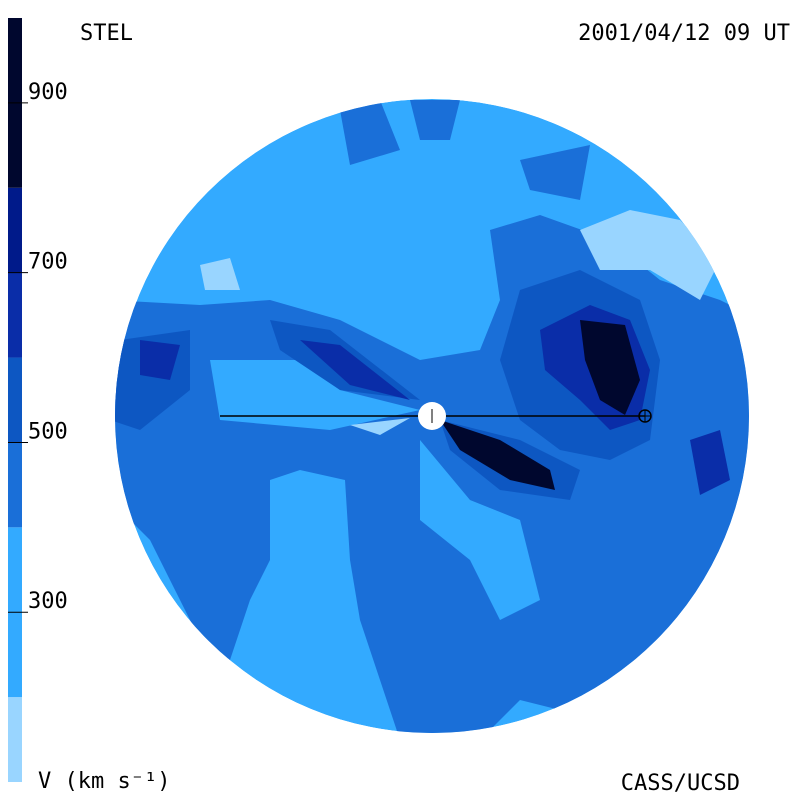  I want to click on colorbar-tick-label: 900, so click(48, 92).